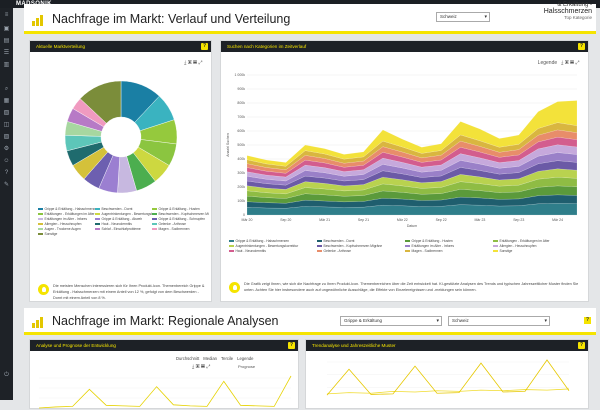 Image resolution: width=600 pixels, height=410 pixels. What do you see at coordinates (404, 46) in the screenshot?
I see `panel-header: Suchen nach Kategorien im Zeitverlauf?` at bounding box center [404, 46].